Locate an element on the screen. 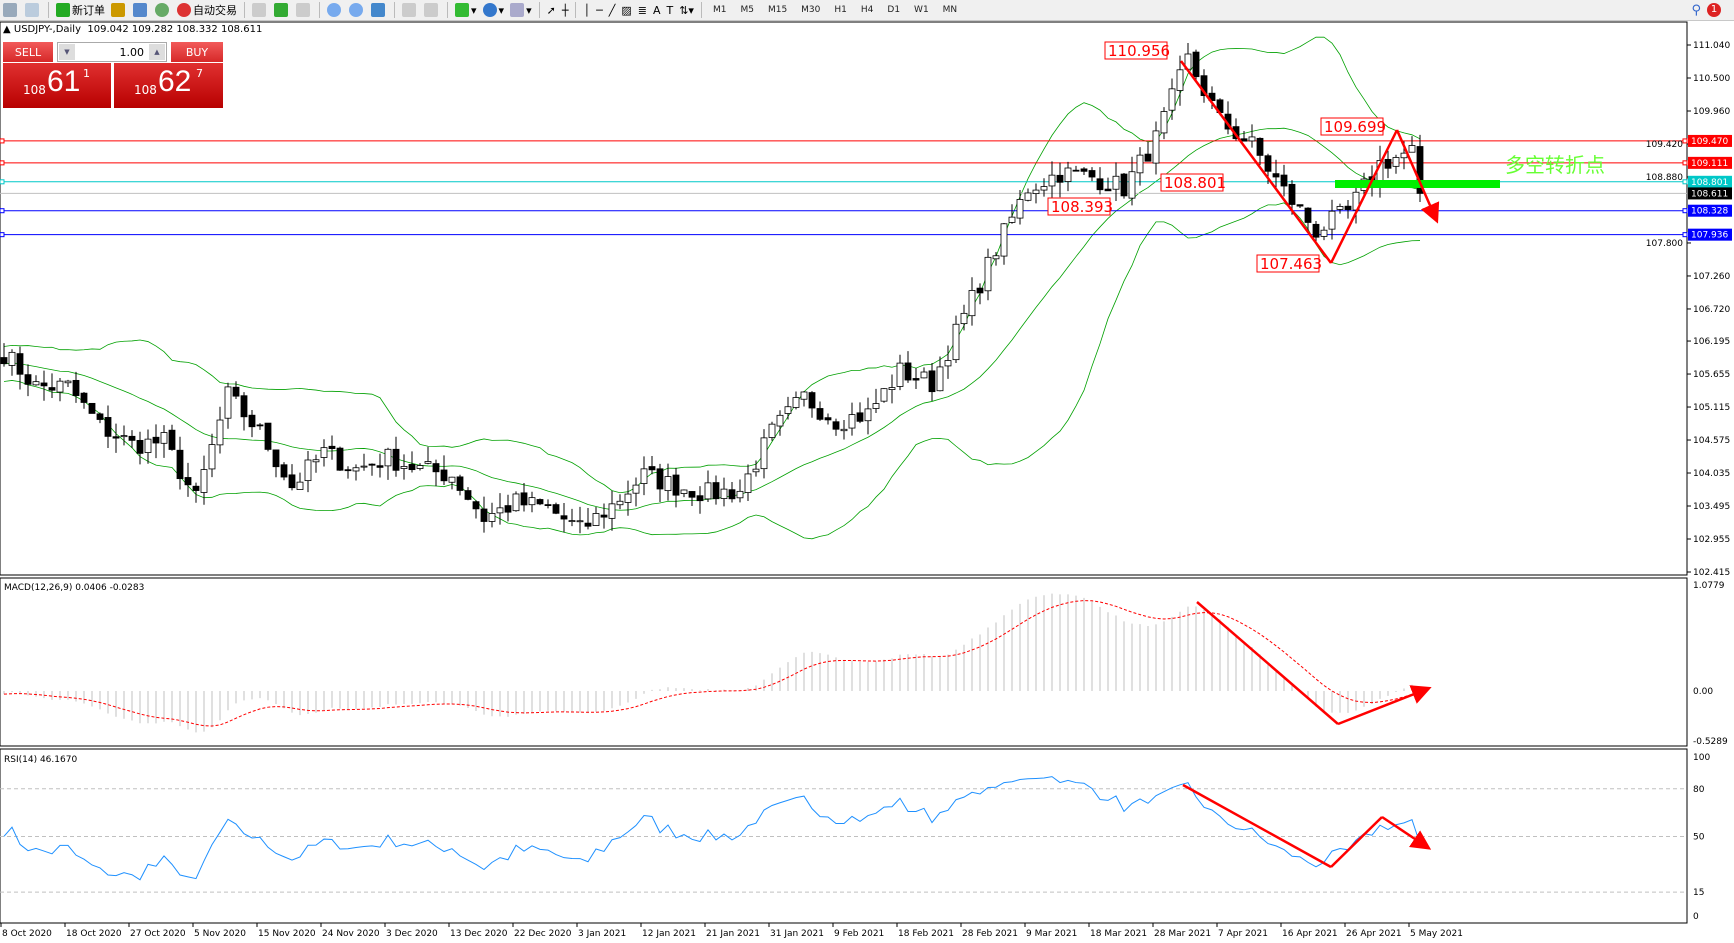  text-label-icon: T is located at coordinates (670, 10).